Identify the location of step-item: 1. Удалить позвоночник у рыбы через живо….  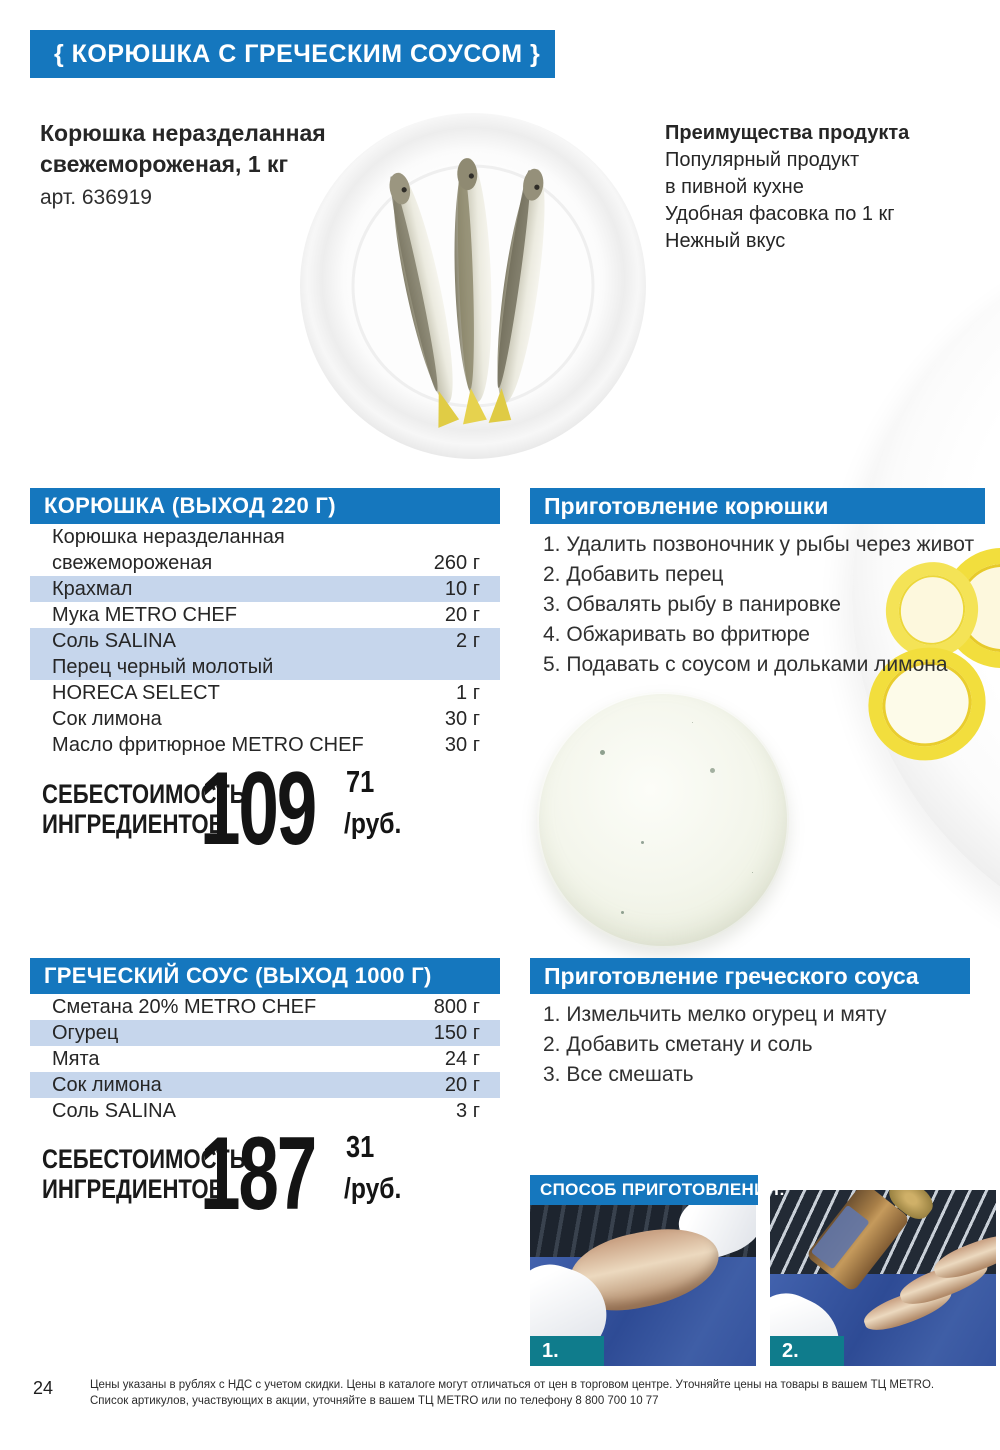
(759, 544).